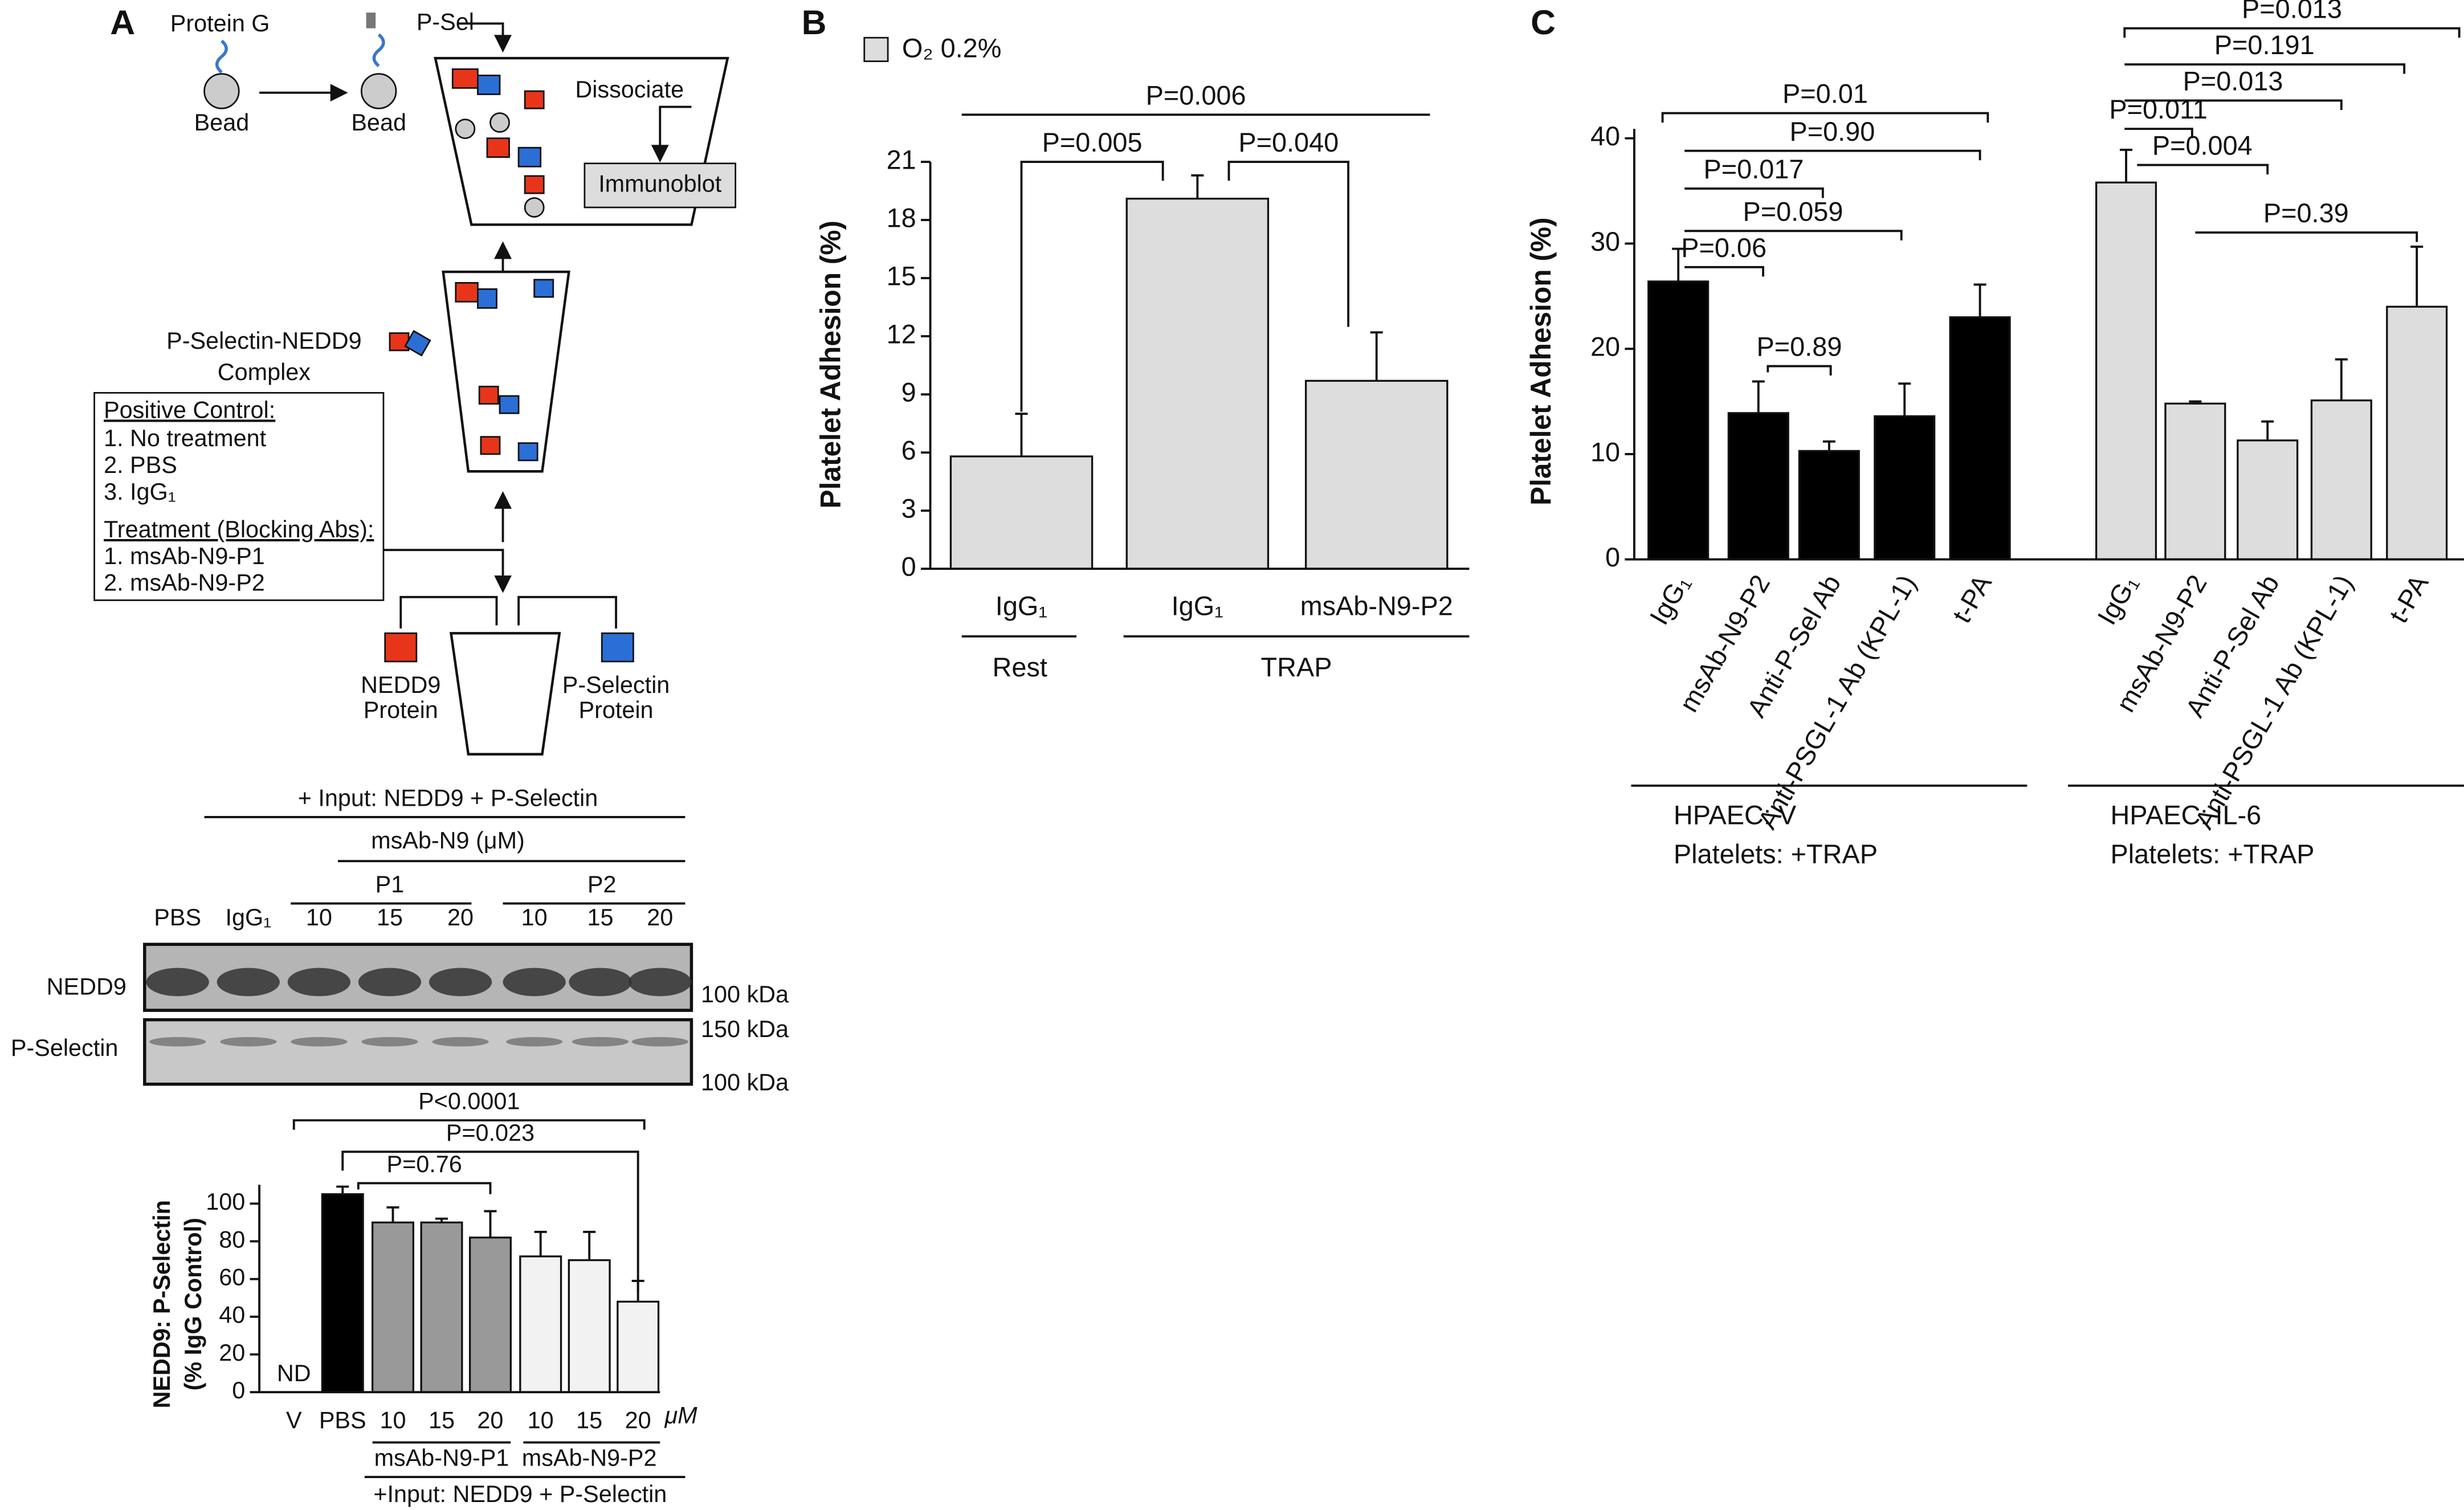 The image size is (2464, 1510). What do you see at coordinates (390, 884) in the screenshot?
I see `blot-group: P1` at bounding box center [390, 884].